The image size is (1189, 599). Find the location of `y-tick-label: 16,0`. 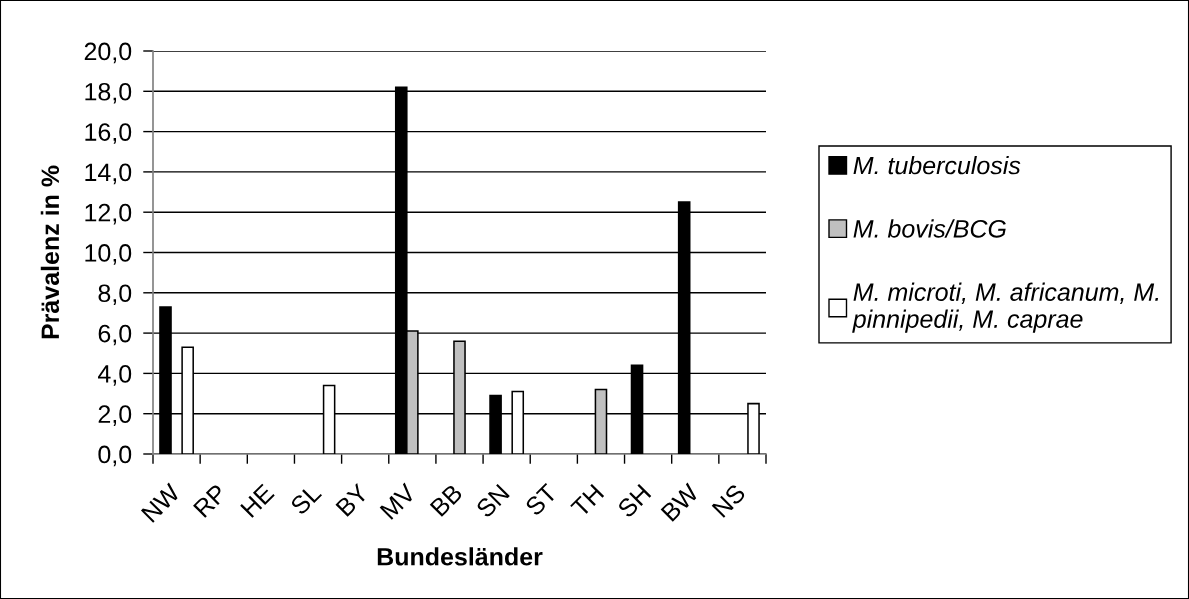

y-tick-label: 16,0 is located at coordinates (108, 133).